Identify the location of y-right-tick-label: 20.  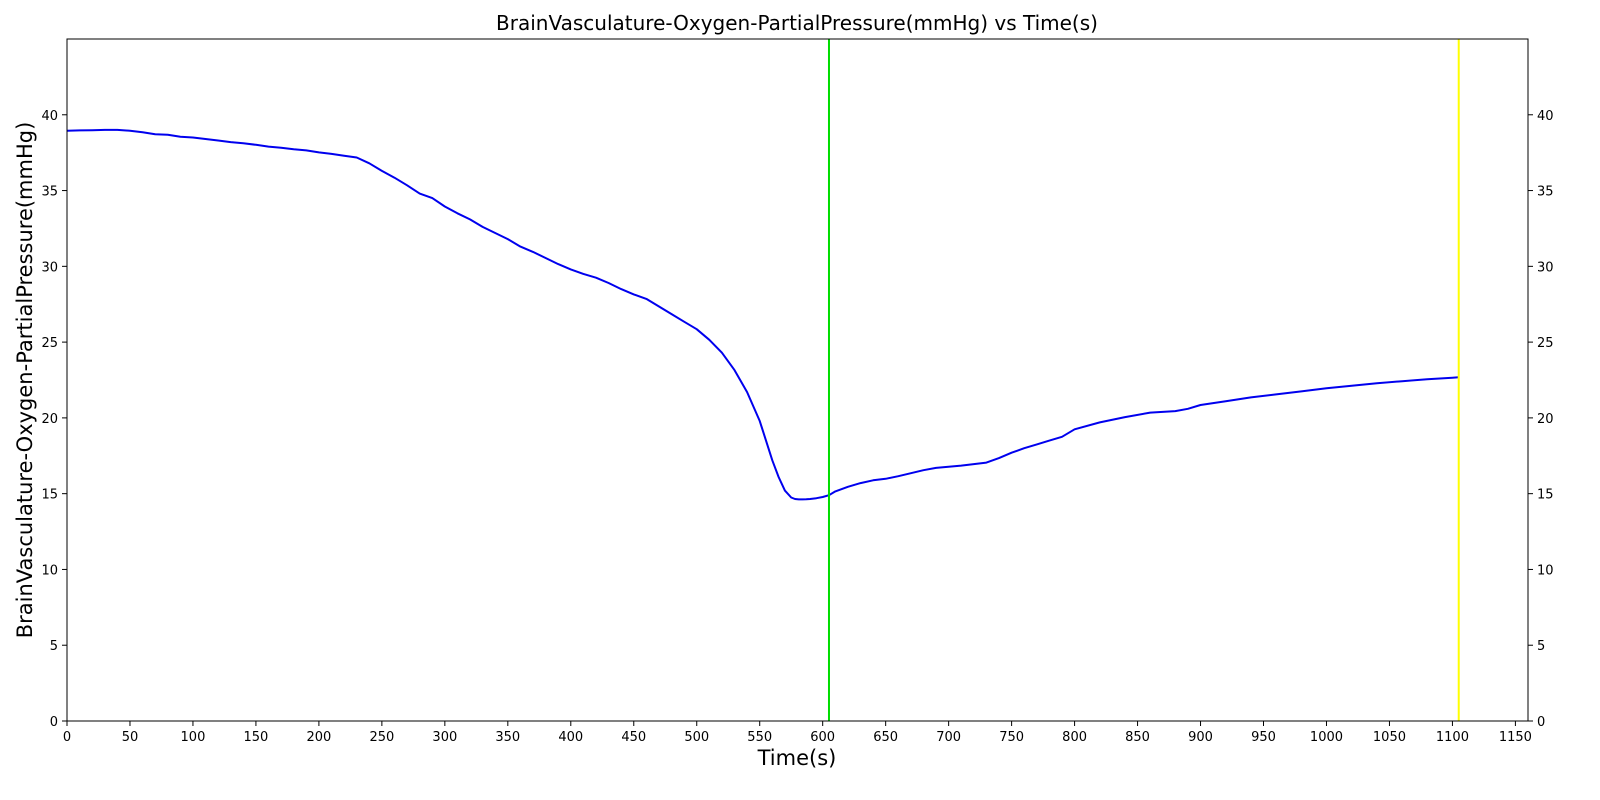
(1545, 419).